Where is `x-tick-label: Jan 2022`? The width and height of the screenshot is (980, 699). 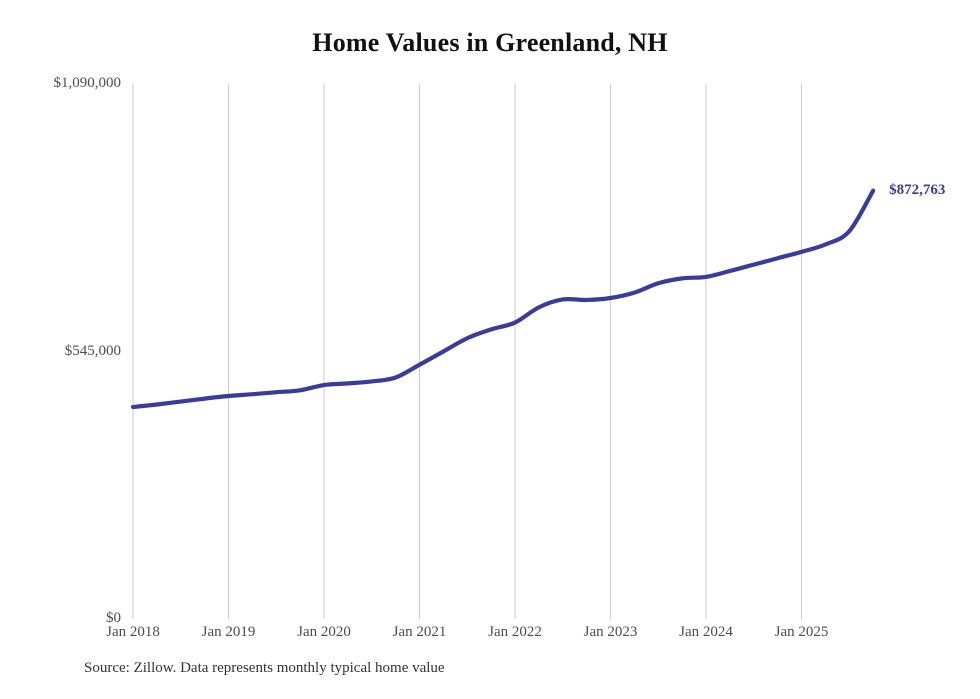
x-tick-label: Jan 2022 is located at coordinates (515, 632).